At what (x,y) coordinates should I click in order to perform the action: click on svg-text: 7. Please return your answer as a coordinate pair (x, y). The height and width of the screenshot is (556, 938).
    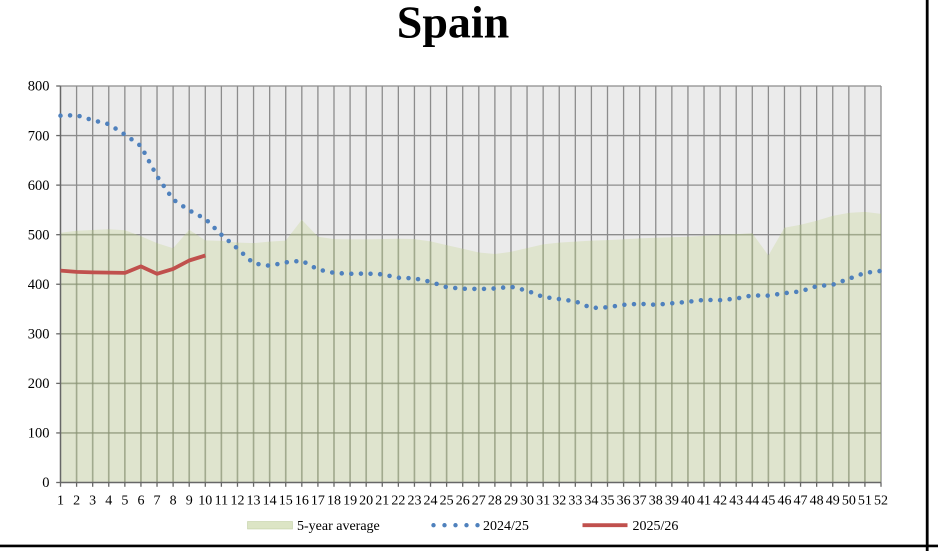
    Looking at the image, I should click on (157, 501).